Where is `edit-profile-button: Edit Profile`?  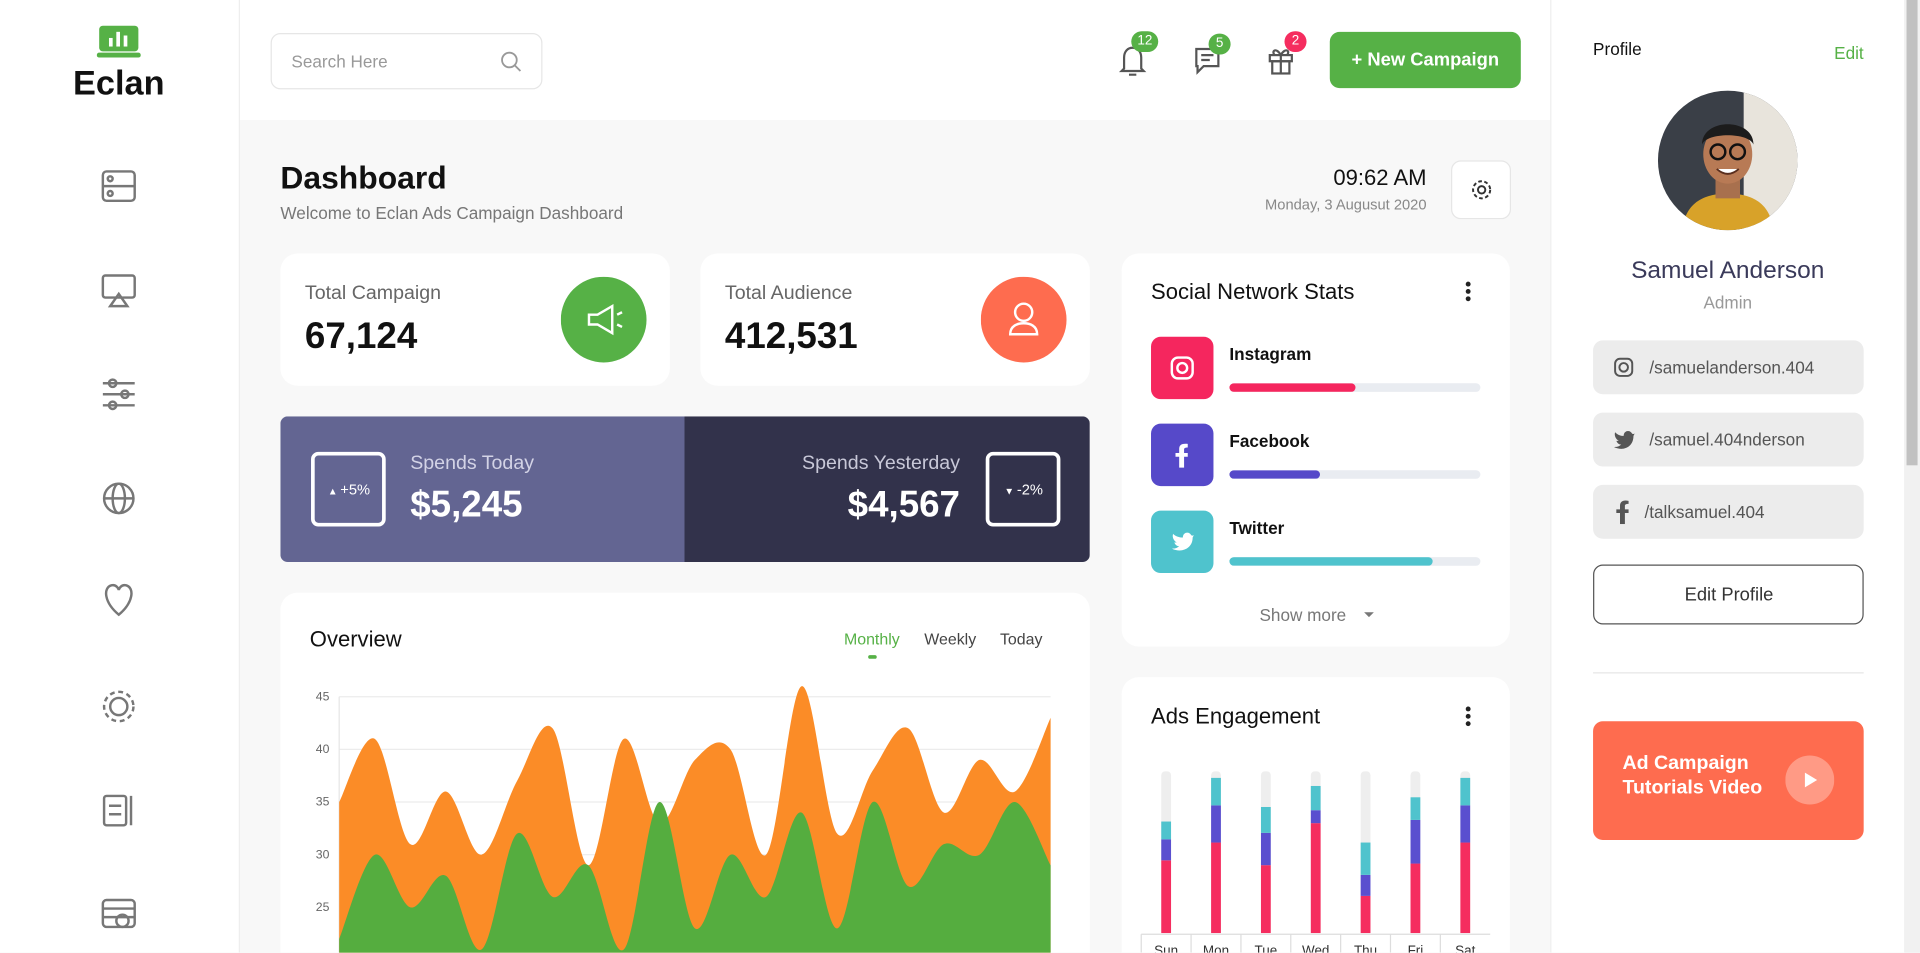
edit-profile-button: Edit Profile is located at coordinates (1728, 594).